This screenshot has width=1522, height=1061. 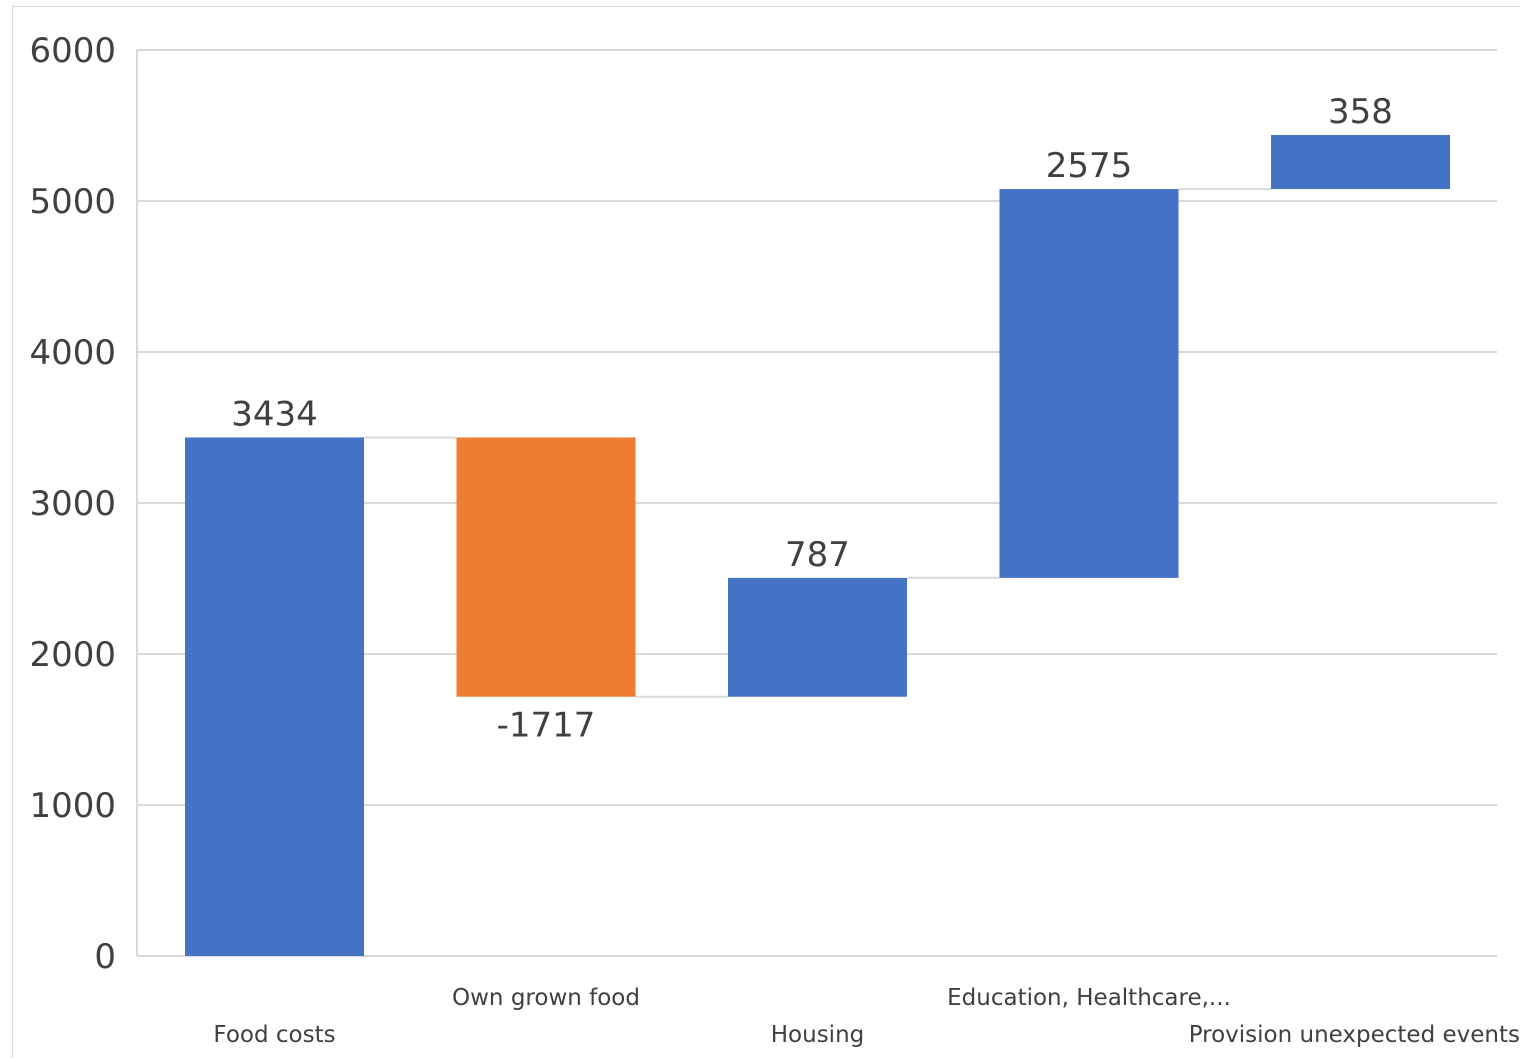 What do you see at coordinates (72, 51) in the screenshot?
I see `y-tick-label: 6000` at bounding box center [72, 51].